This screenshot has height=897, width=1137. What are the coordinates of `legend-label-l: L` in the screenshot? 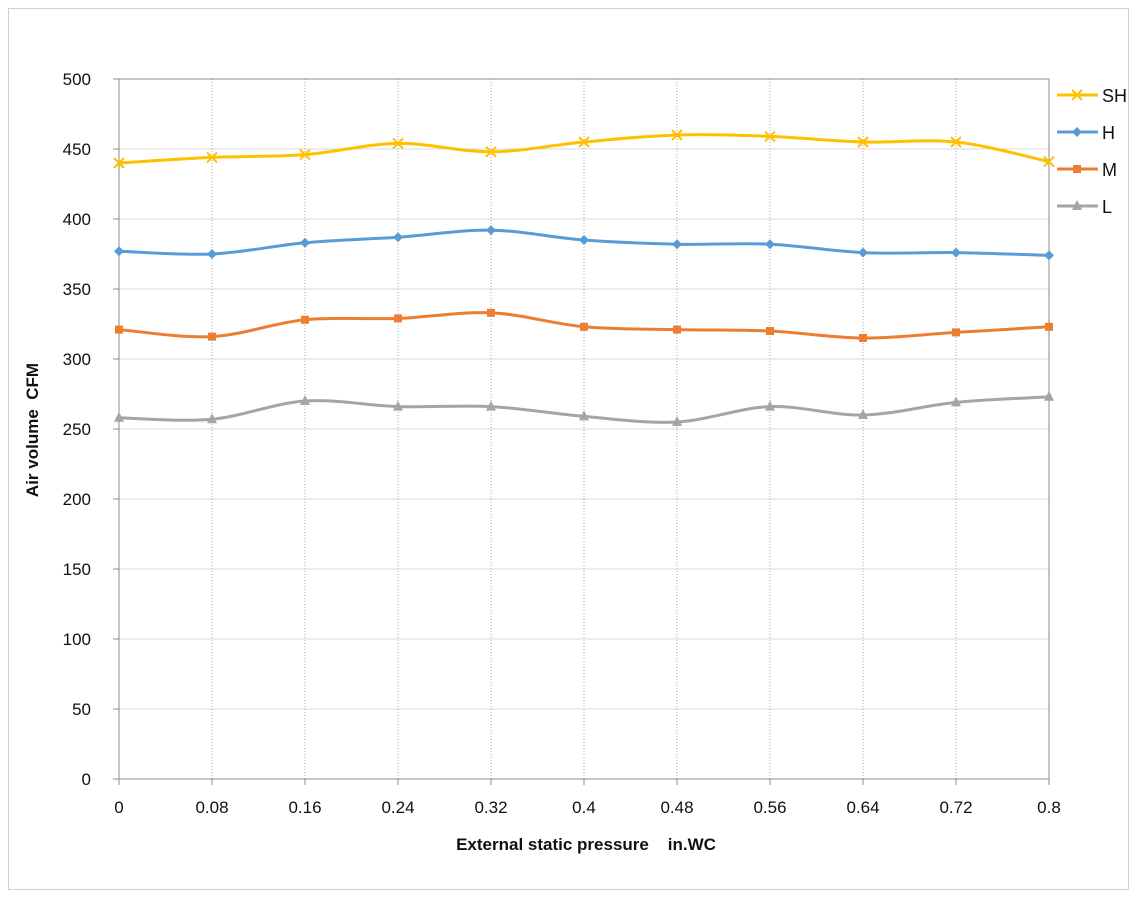 It's located at (1107, 207).